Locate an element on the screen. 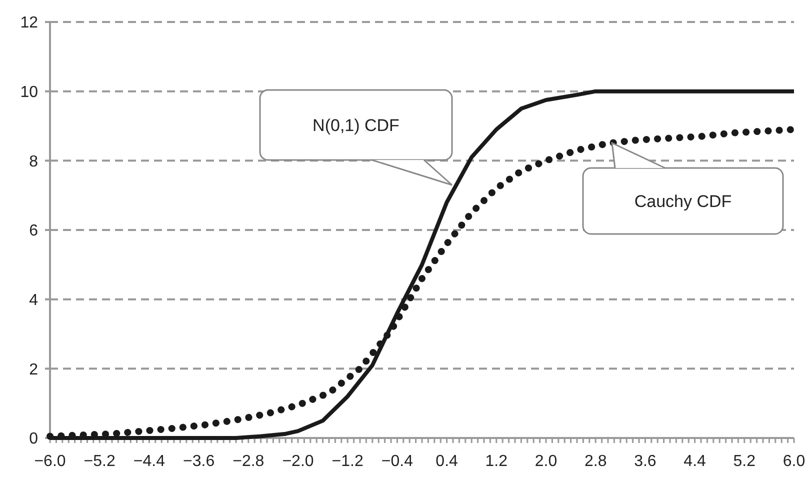 The image size is (808, 486). x-tick-label: −2.8 is located at coordinates (248, 461).